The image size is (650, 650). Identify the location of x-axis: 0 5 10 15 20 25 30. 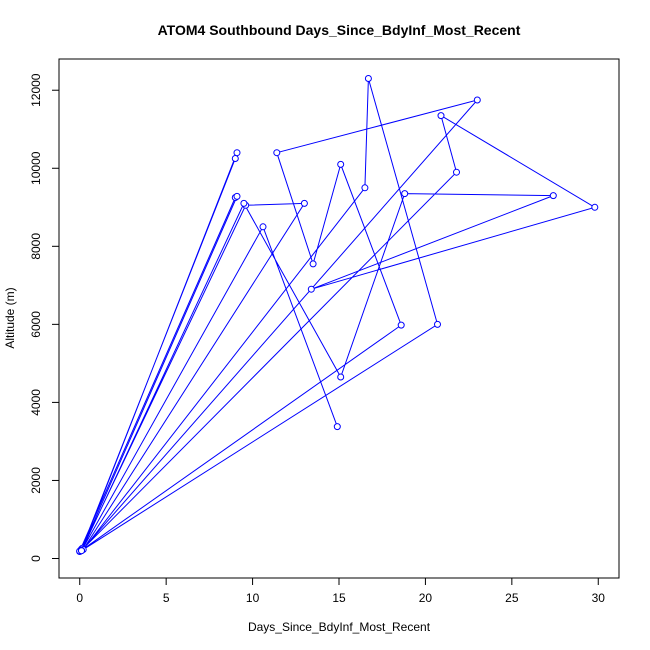
(341, 591).